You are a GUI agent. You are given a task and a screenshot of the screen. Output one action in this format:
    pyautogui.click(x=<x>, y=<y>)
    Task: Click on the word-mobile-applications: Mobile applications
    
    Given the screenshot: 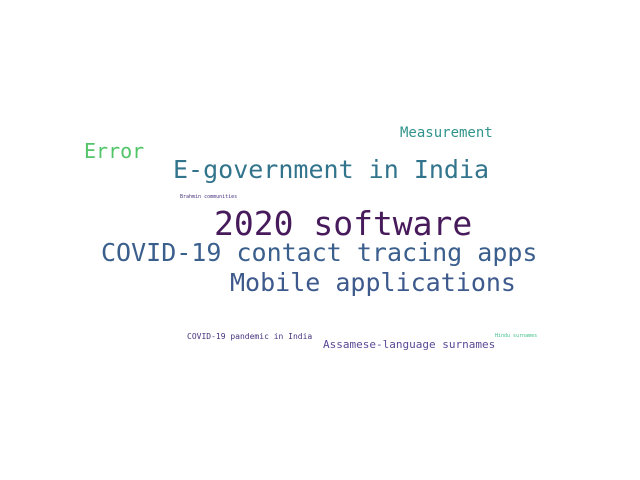 What is the action you would take?
    pyautogui.click(x=373, y=282)
    